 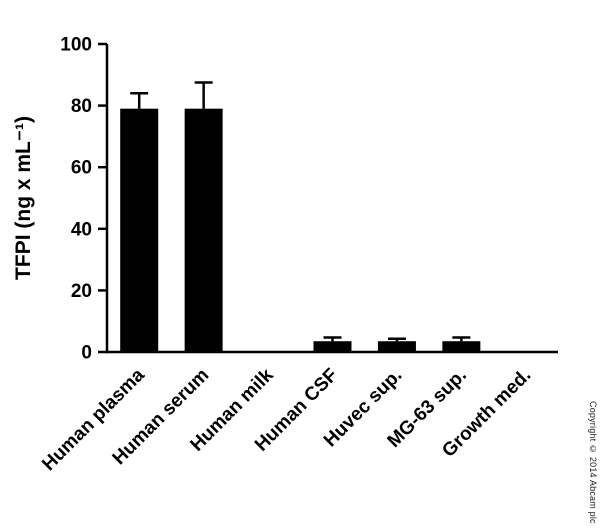 What do you see at coordinates (76, 45) in the screenshot?
I see `y-tick-label: 100` at bounding box center [76, 45].